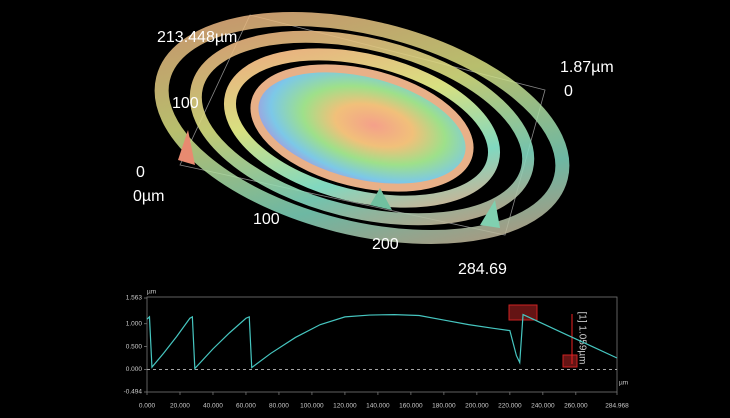 This screenshot has height=418, width=730. I want to click on y-tick-label: -0.494, so click(133, 392).